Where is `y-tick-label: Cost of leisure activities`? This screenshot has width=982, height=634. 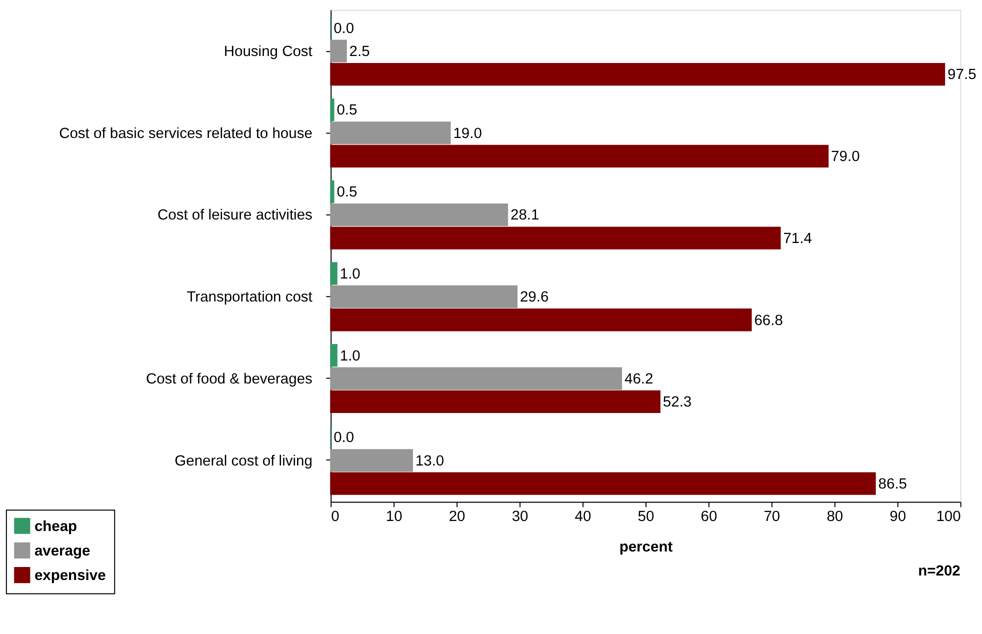
y-tick-label: Cost of leisure activities is located at coordinates (234, 216).